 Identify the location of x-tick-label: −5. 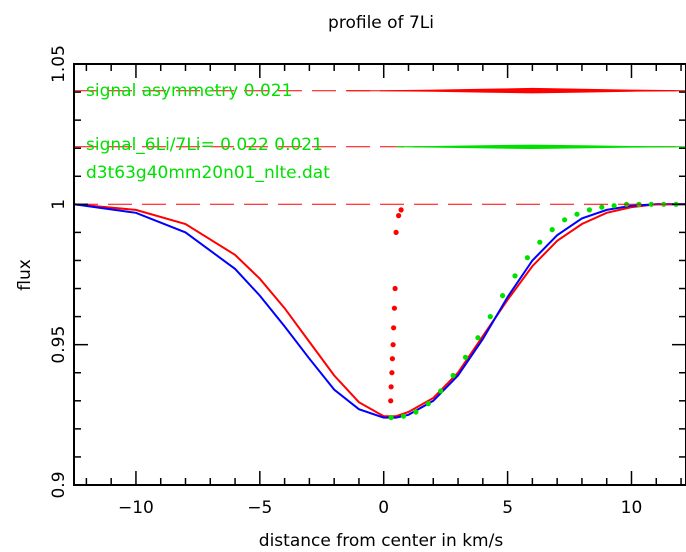
(259, 508).